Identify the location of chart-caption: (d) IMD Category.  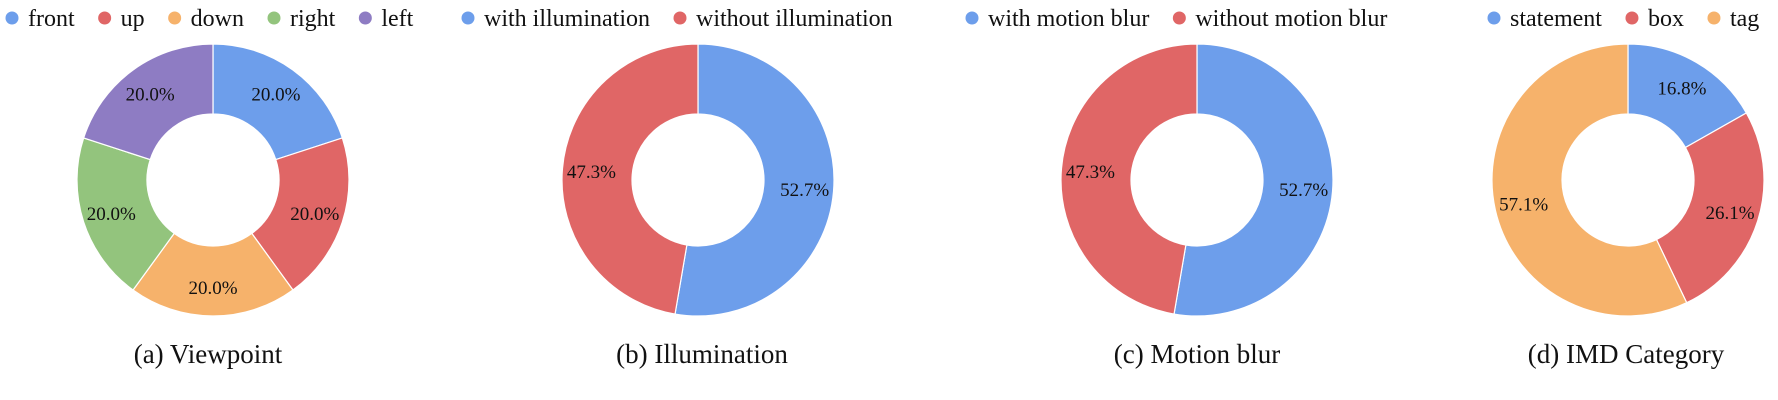
(1626, 354).